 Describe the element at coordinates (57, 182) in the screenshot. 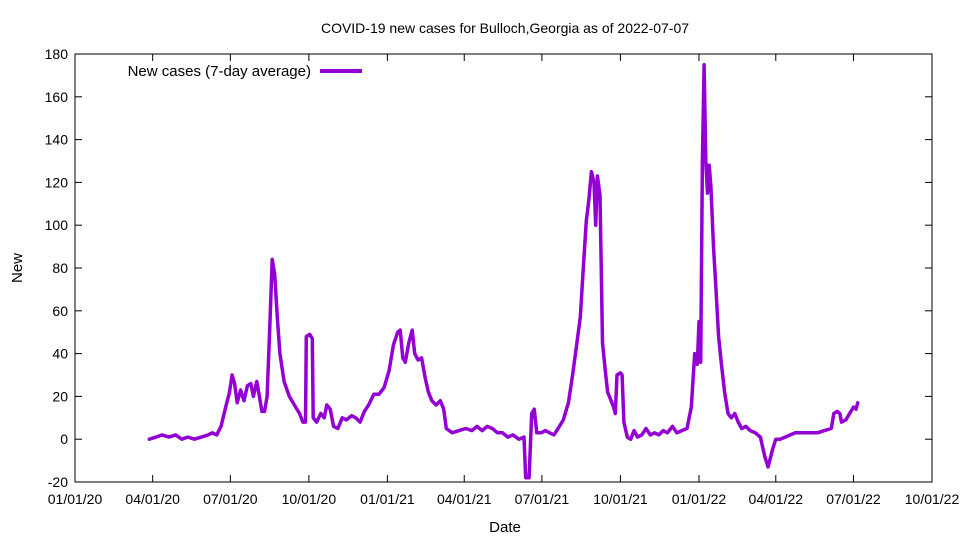

I see `y-tick-label: 120` at that location.